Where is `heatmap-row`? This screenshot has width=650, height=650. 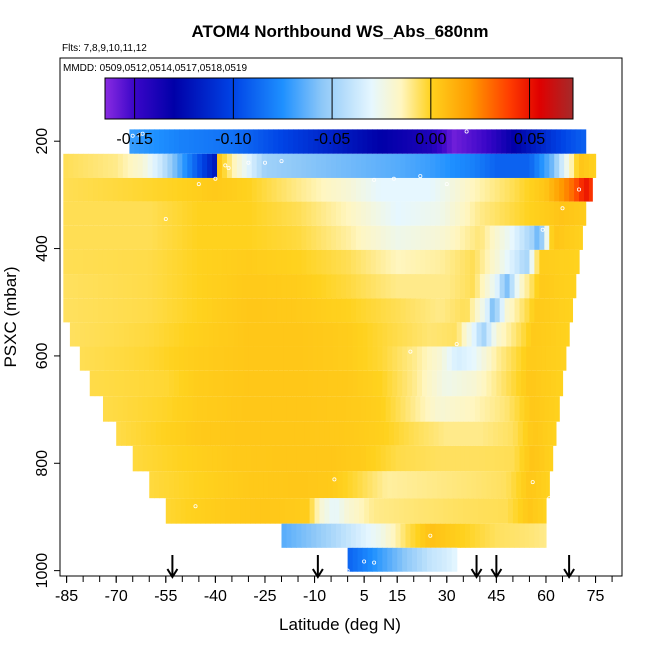 heatmap-row is located at coordinates (323, 358).